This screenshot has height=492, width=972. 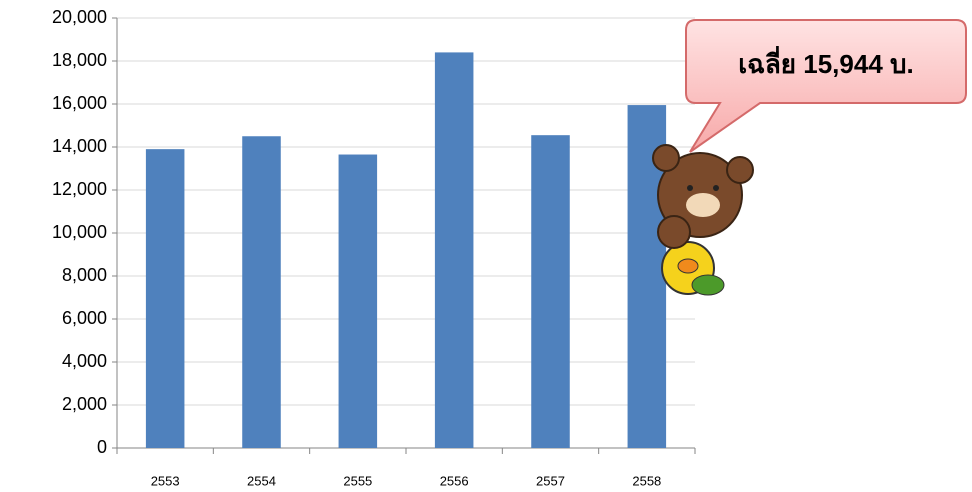 I want to click on y-tick-label: 0, so click(x=102, y=447).